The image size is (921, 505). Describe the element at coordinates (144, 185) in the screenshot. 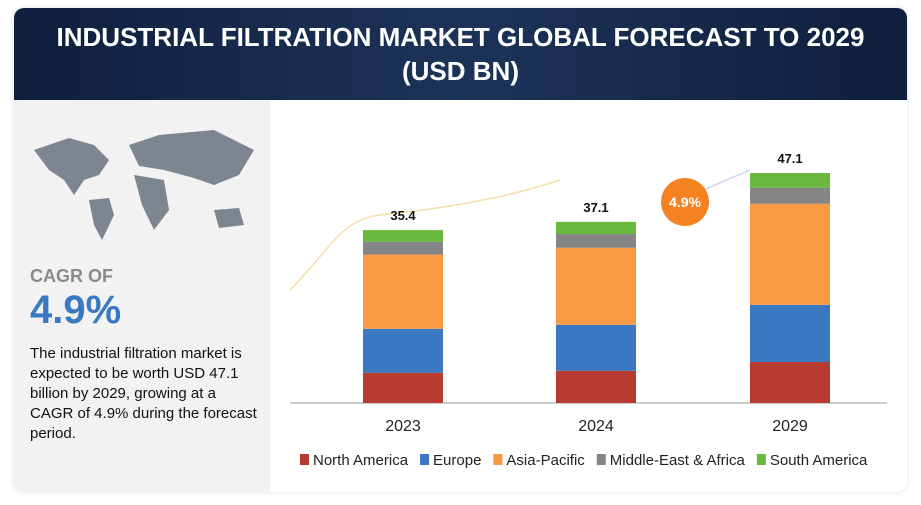

I see `world-map` at that location.